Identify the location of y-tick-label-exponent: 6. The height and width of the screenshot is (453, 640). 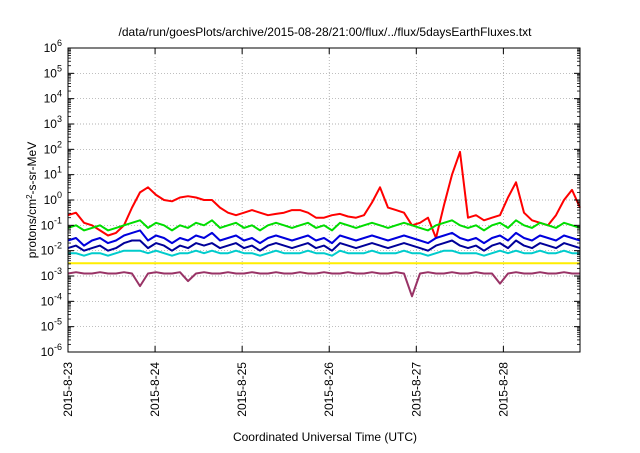
(59, 43).